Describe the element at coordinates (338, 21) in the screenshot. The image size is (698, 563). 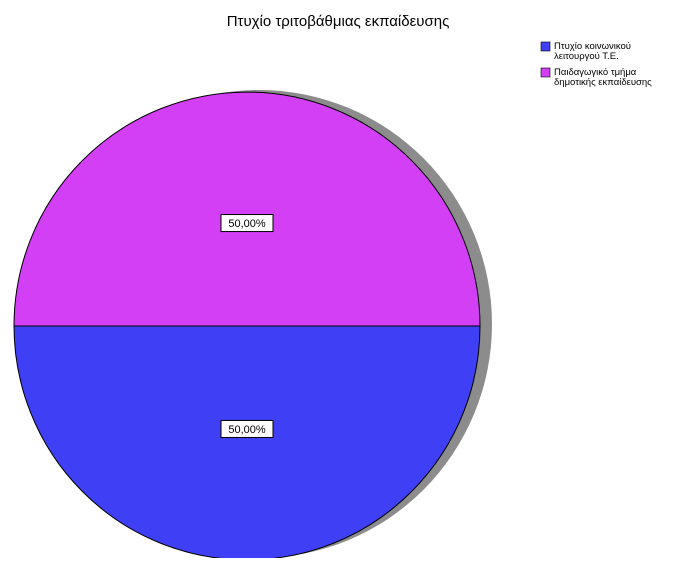
I see `chart-title: Πτυχίο τριτοβάθμιας εκπαίδευσης` at that location.